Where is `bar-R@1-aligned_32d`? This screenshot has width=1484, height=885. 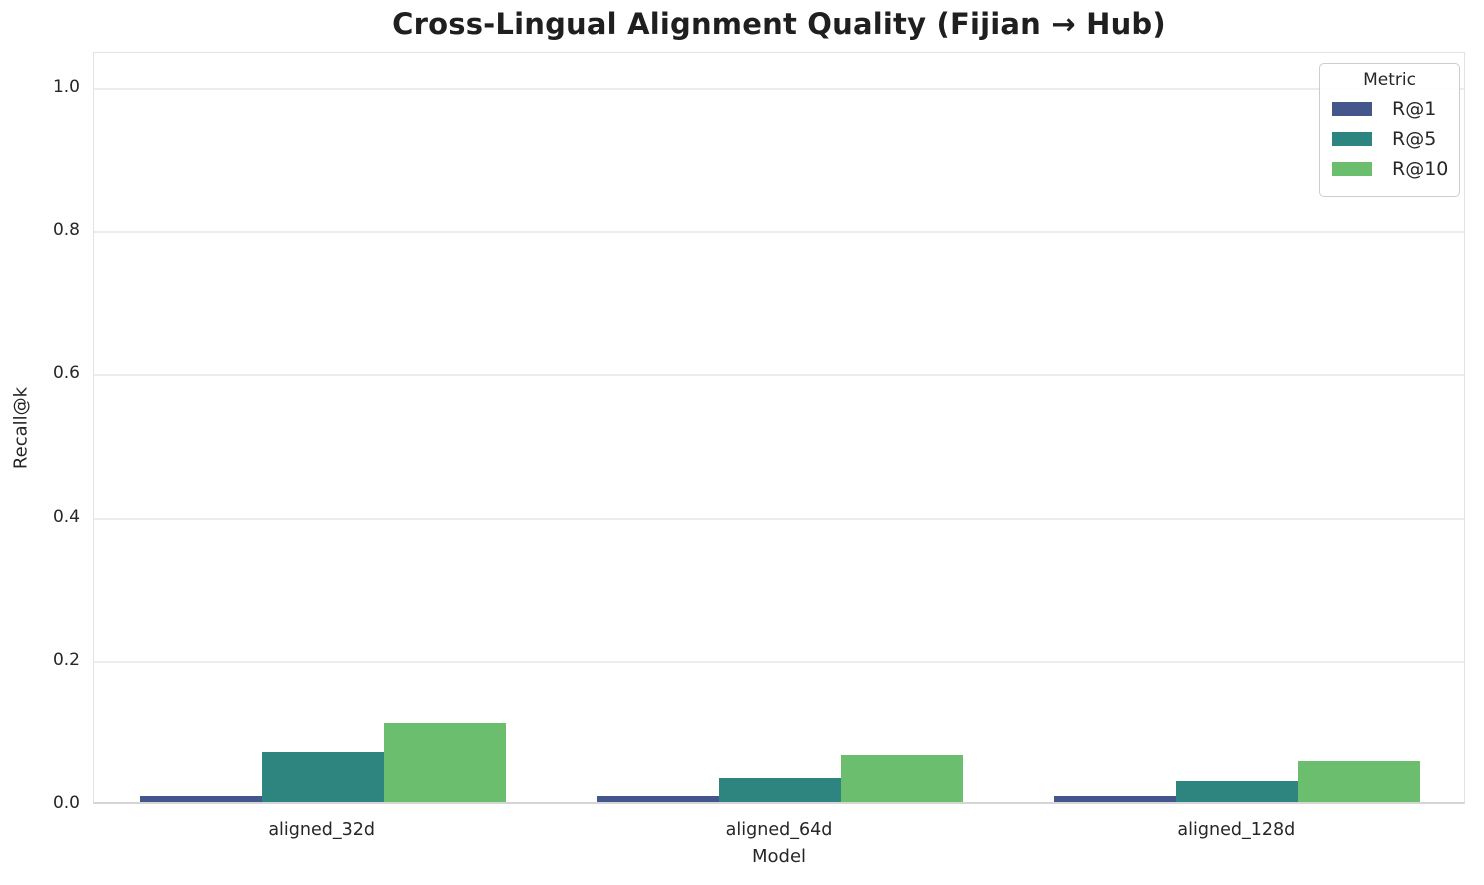
bar-R@1-aligned_32d is located at coordinates (200, 799).